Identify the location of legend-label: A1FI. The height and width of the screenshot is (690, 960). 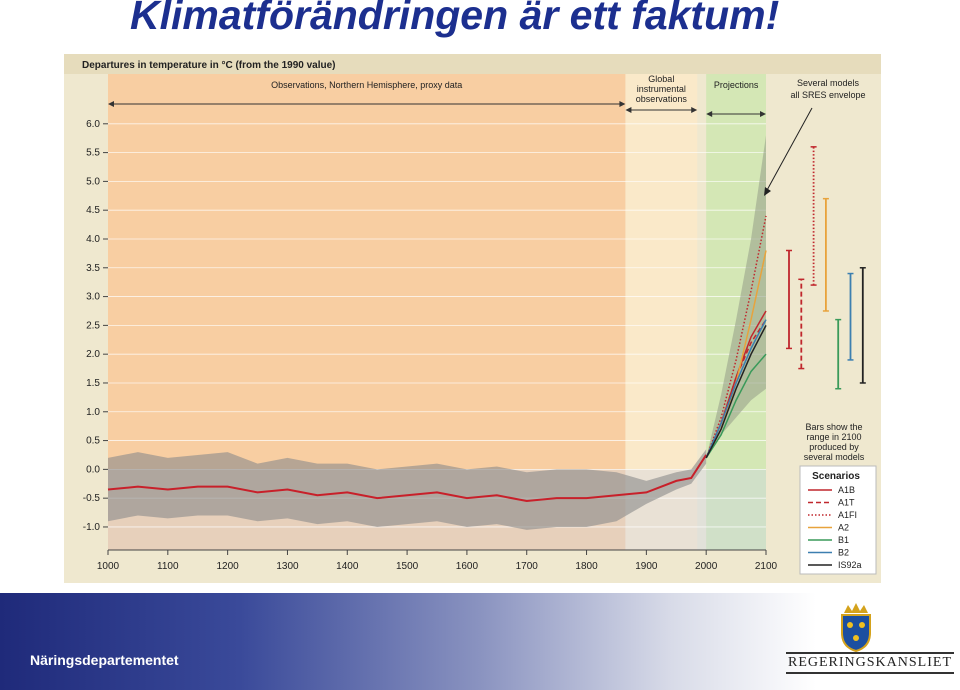
(847, 515).